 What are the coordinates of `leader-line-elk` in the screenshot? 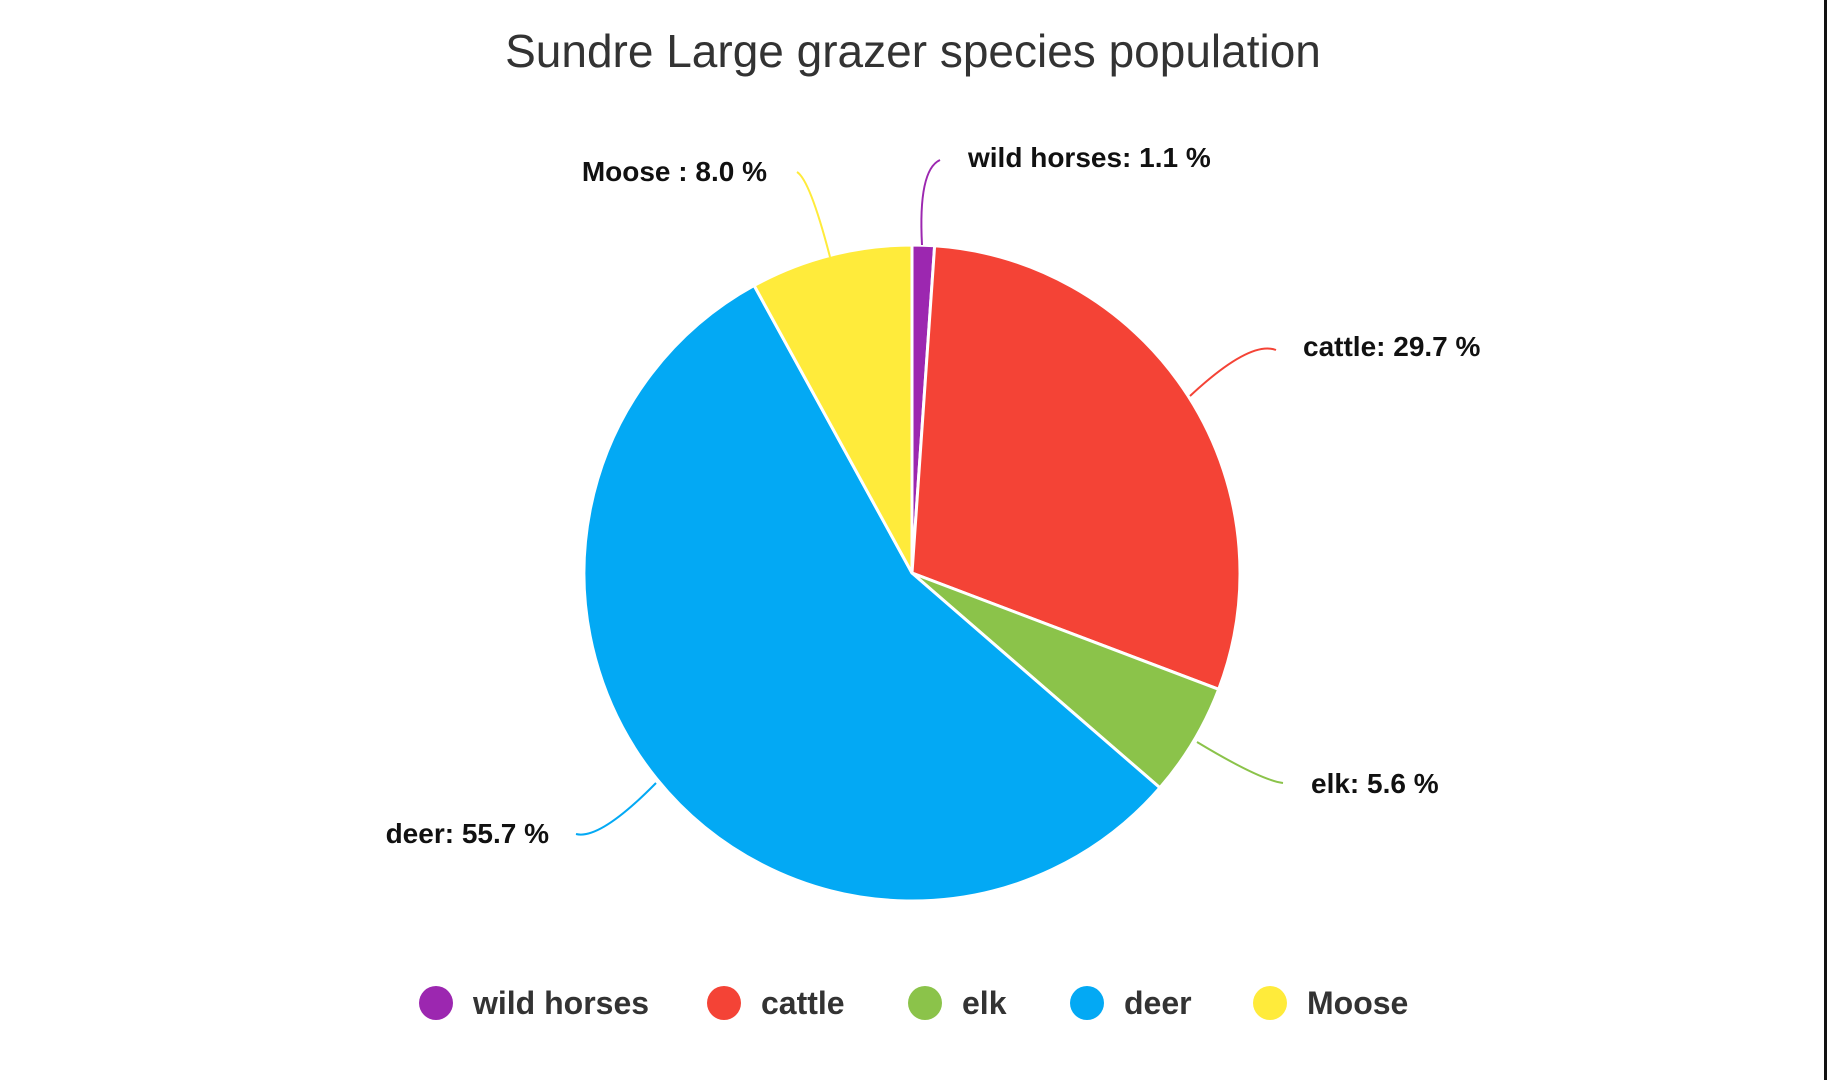 It's located at (1240, 762).